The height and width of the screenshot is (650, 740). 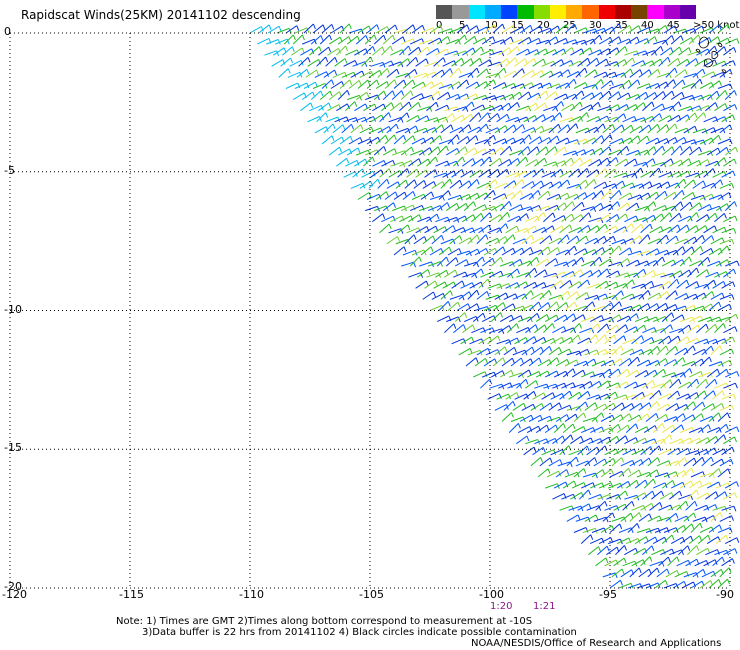 What do you see at coordinates (501, 606) in the screenshot?
I see `pass-time: 1:20` at bounding box center [501, 606].